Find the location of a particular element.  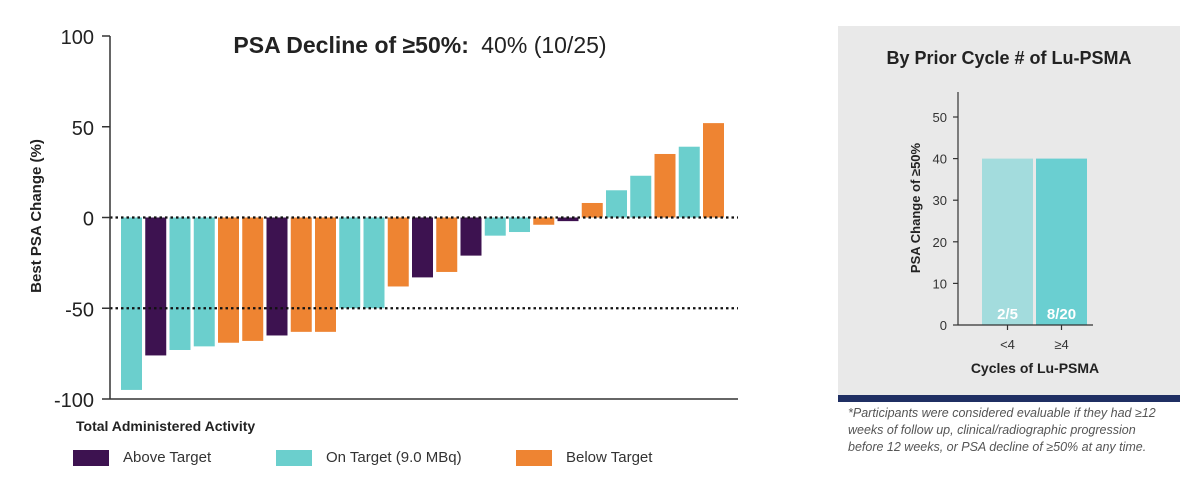

legend-swatch-on-target is located at coordinates (294, 457).